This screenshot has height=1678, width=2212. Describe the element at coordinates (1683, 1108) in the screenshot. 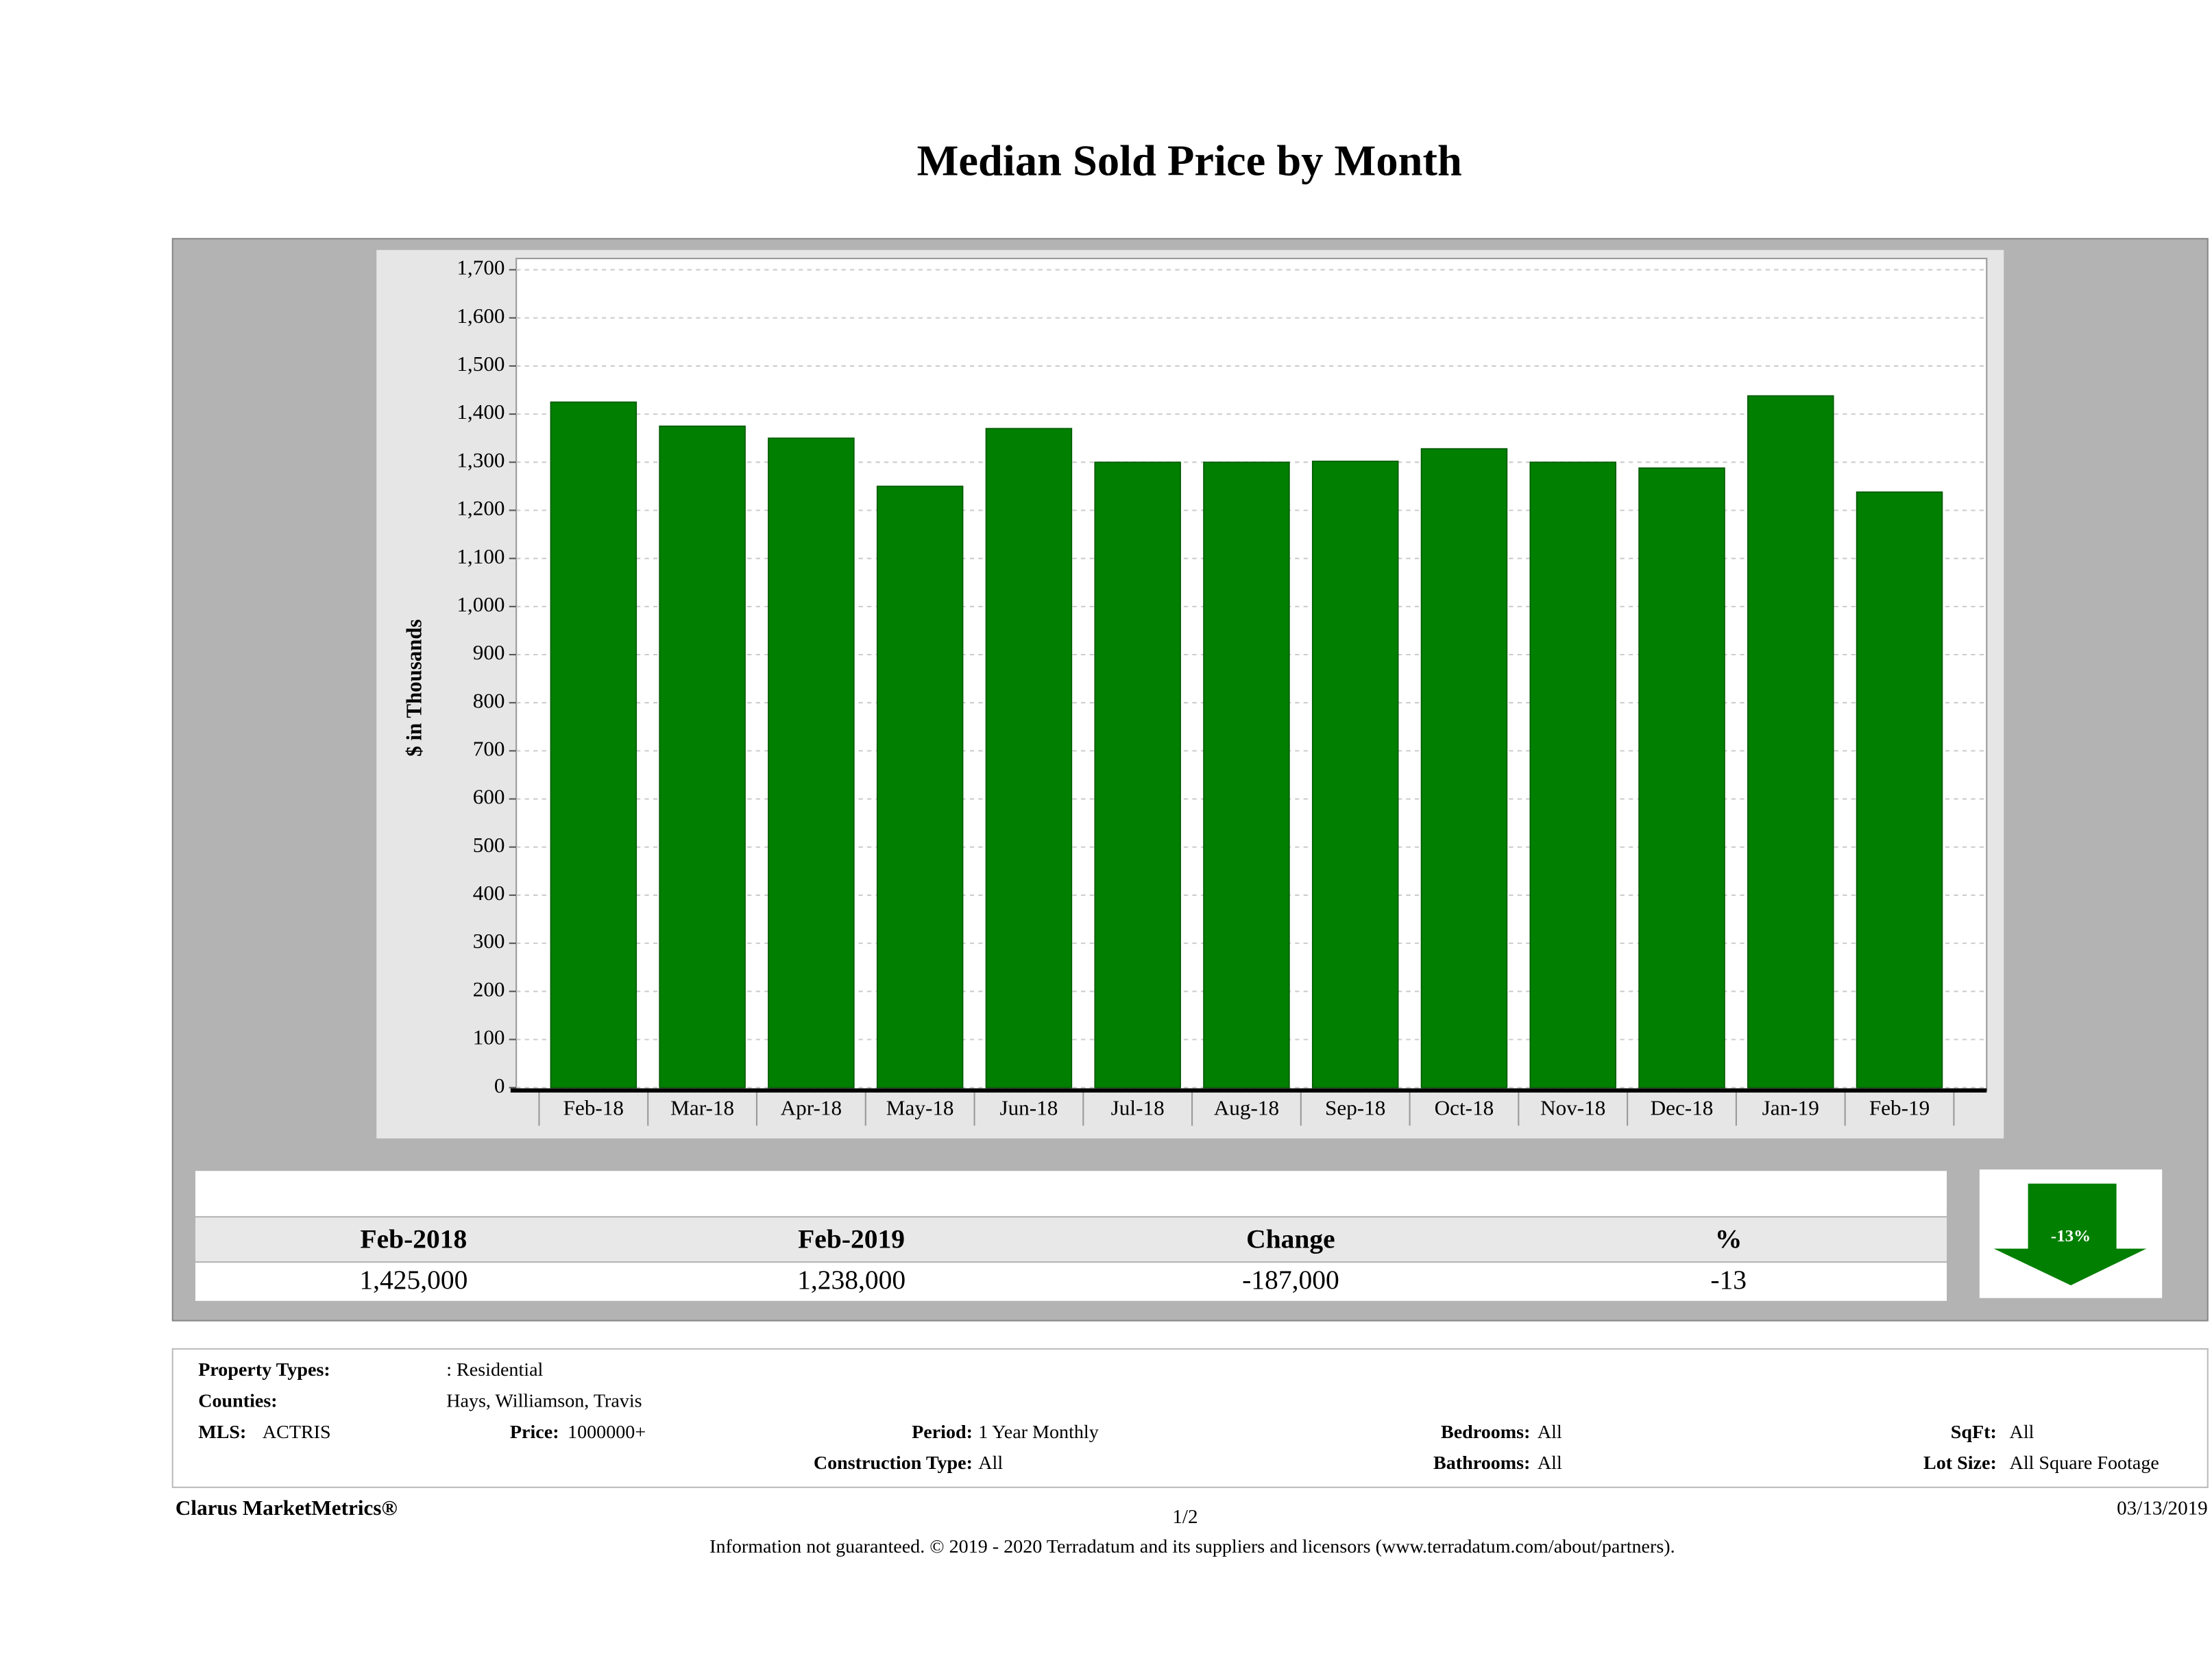

I see `x-tick-label: Dec-18` at that location.